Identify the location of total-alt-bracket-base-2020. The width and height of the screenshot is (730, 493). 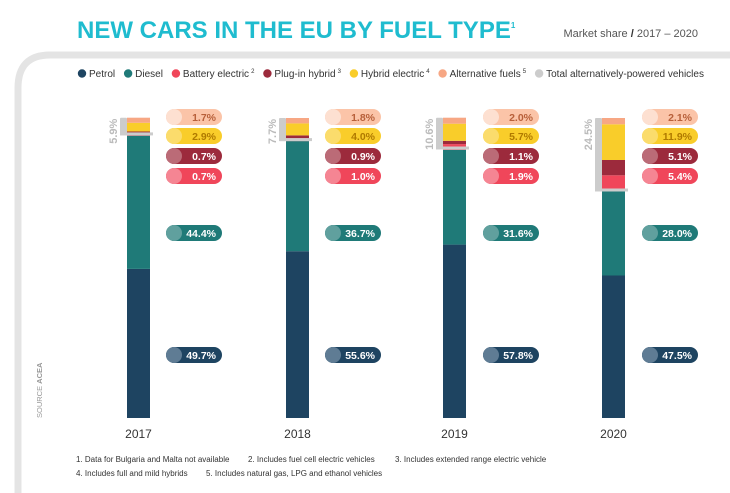
(611, 190).